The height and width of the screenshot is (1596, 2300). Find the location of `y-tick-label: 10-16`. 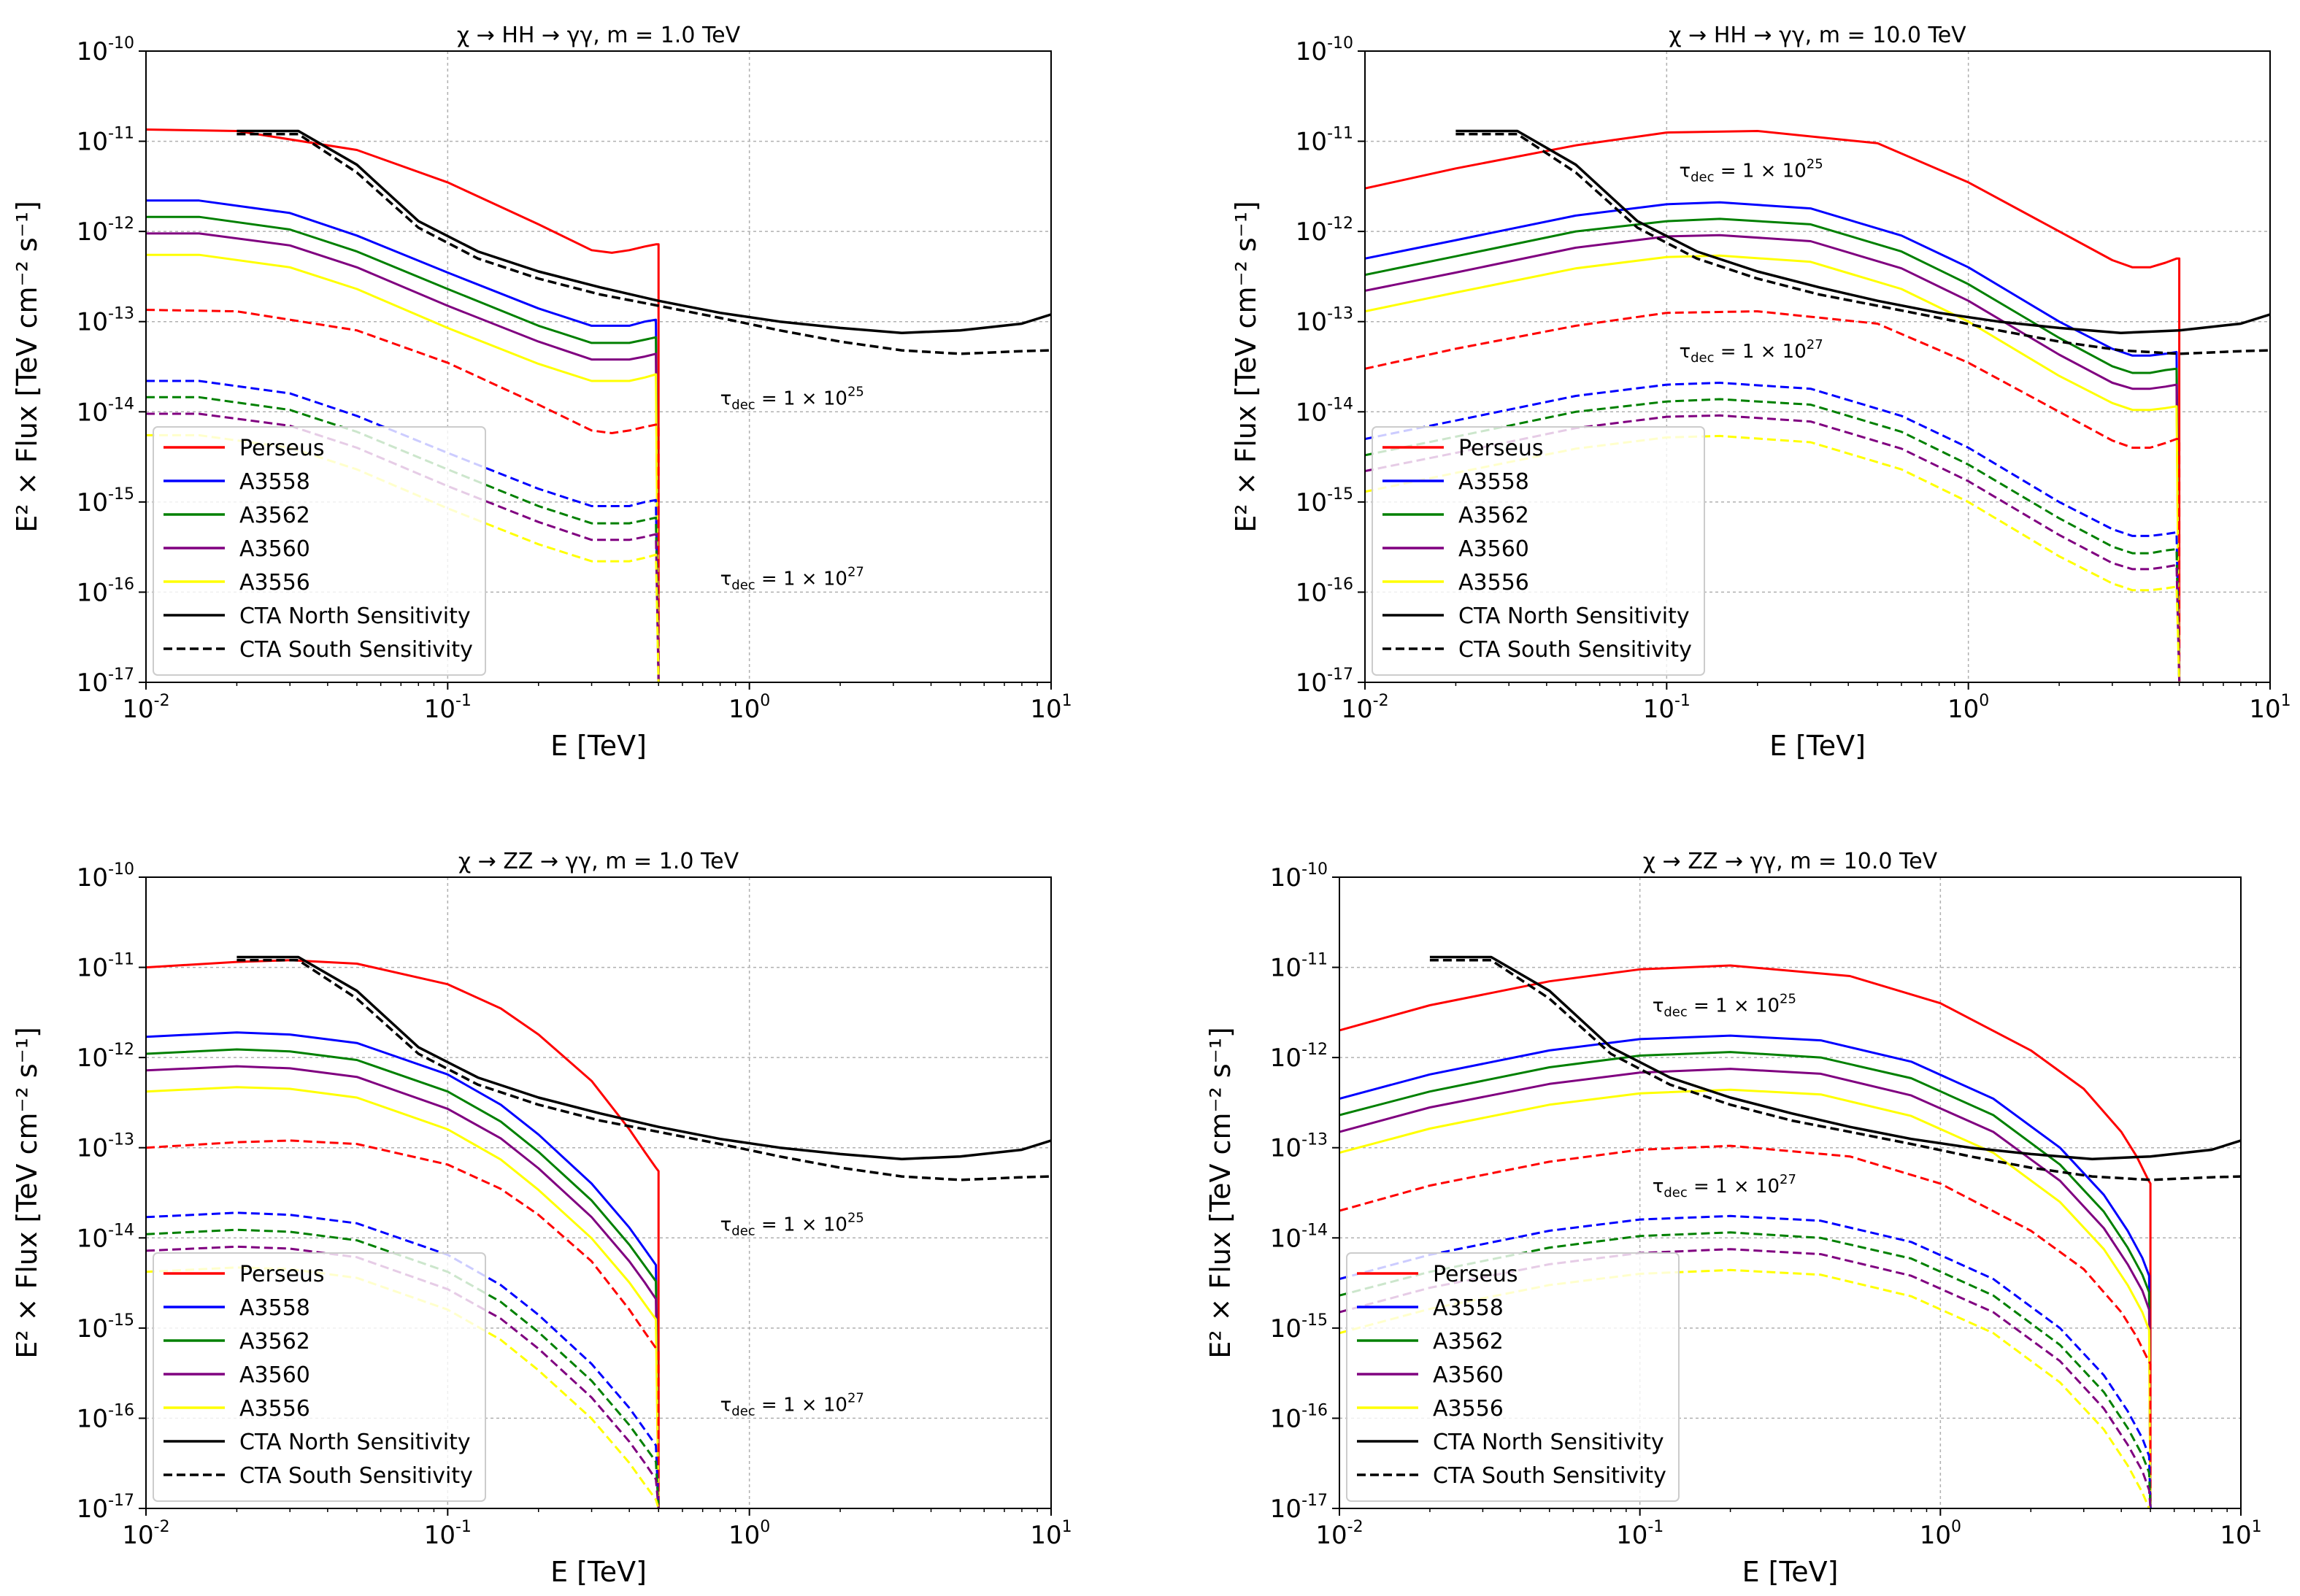

y-tick-label: 10-16 is located at coordinates (106, 1417).